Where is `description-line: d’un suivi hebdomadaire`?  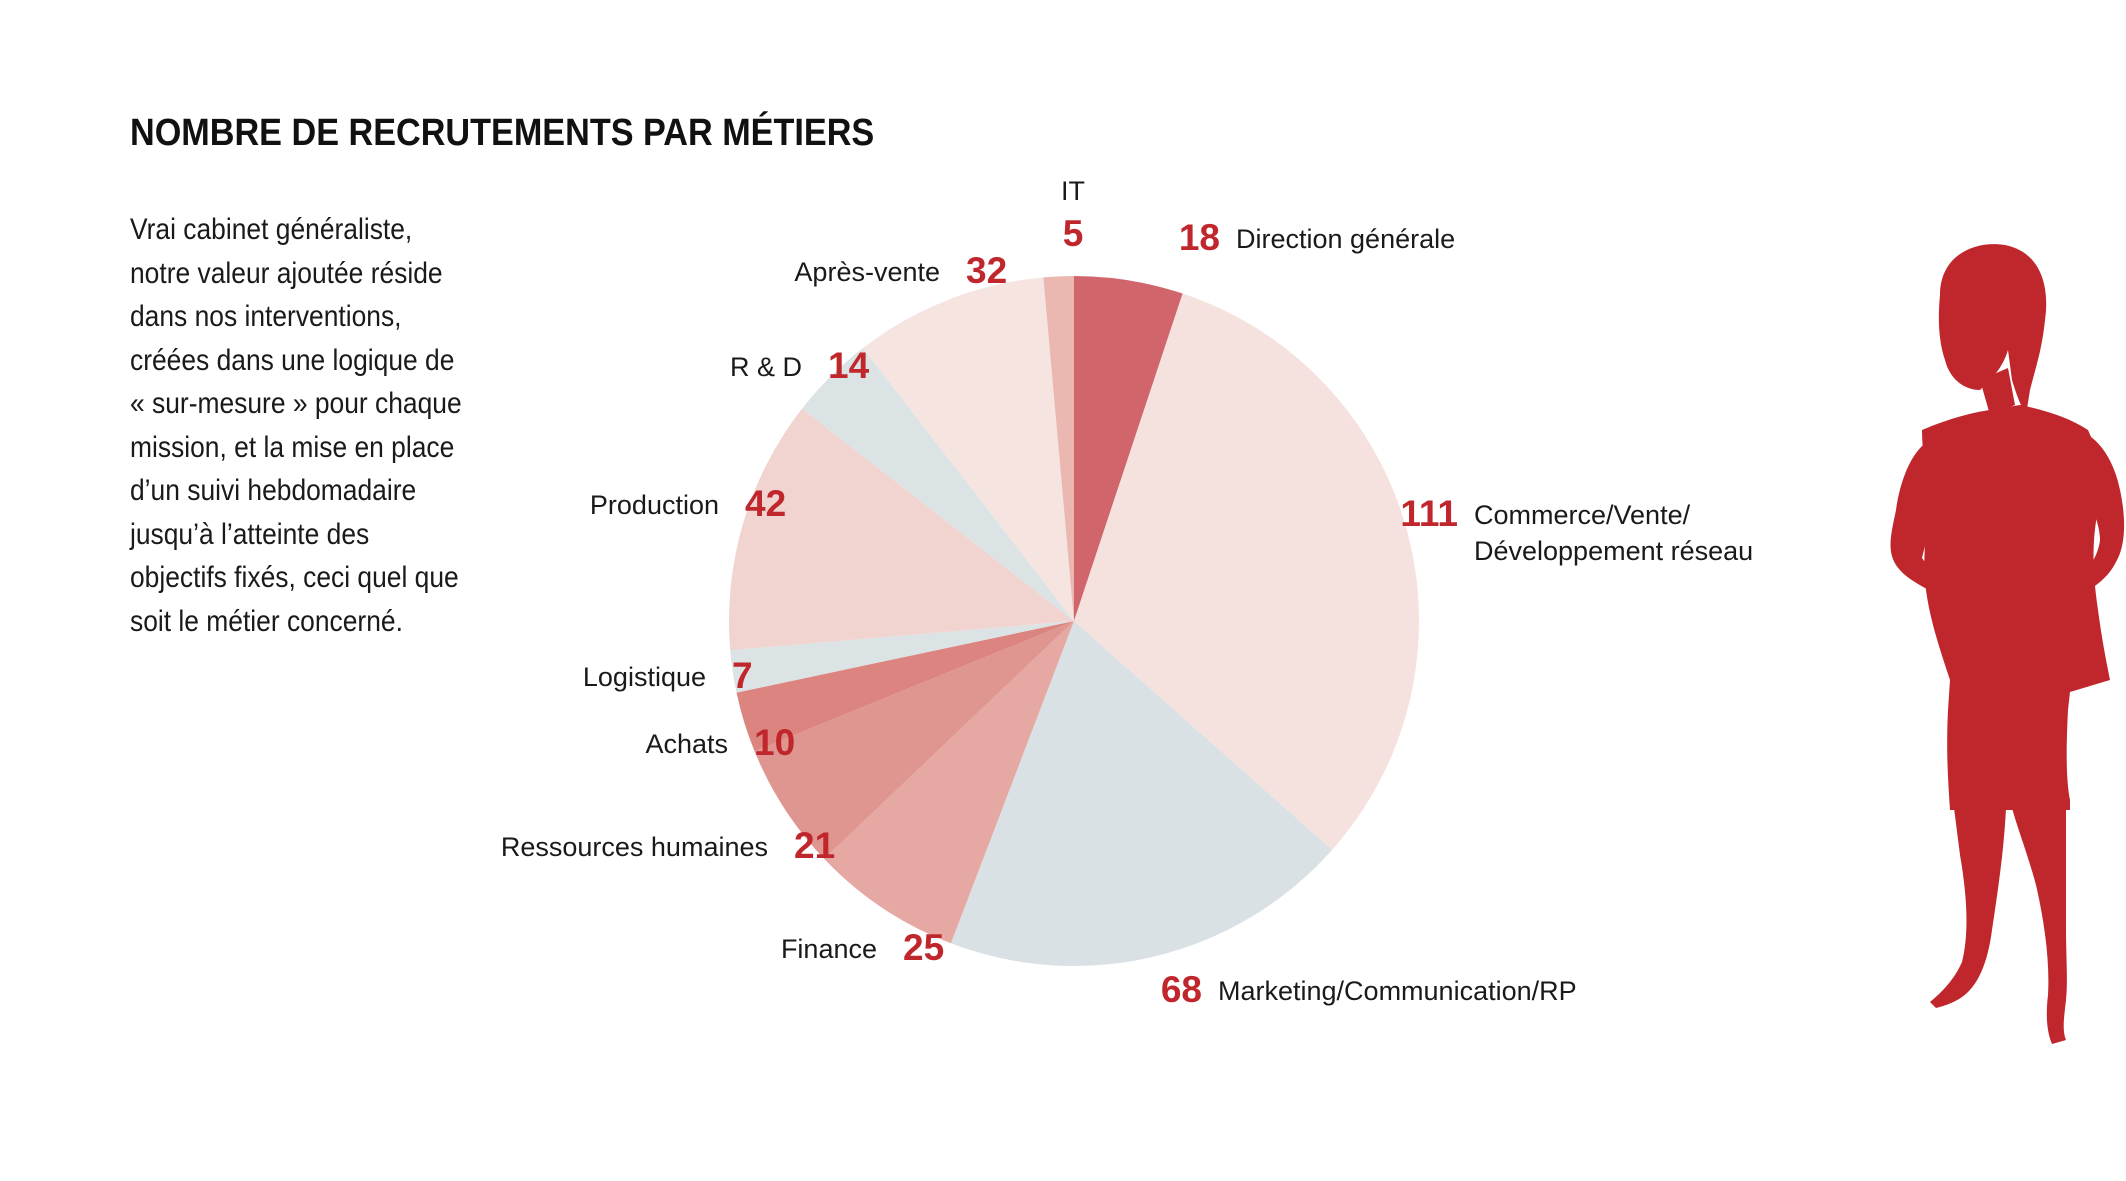 description-line: d’un suivi hebdomadaire is located at coordinates (273, 490).